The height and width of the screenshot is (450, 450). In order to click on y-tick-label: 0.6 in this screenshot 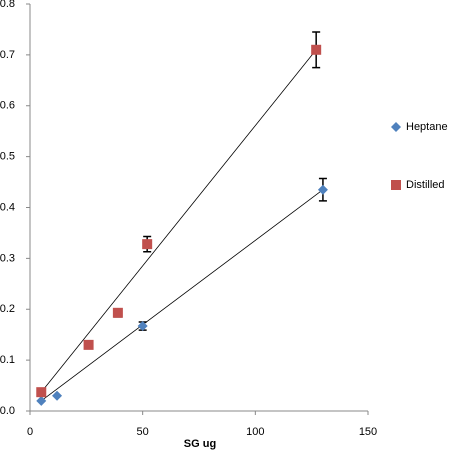, I will do `click(7, 106)`.